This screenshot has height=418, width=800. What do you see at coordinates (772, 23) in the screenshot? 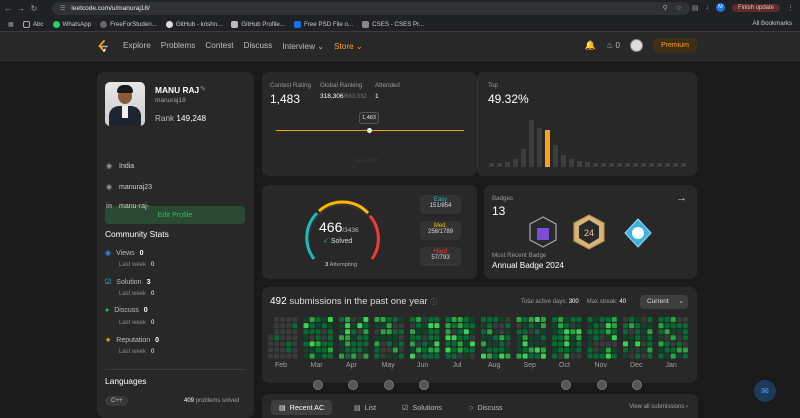
I see `all-bookmarks-link: All Bookmarks` at bounding box center [772, 23].